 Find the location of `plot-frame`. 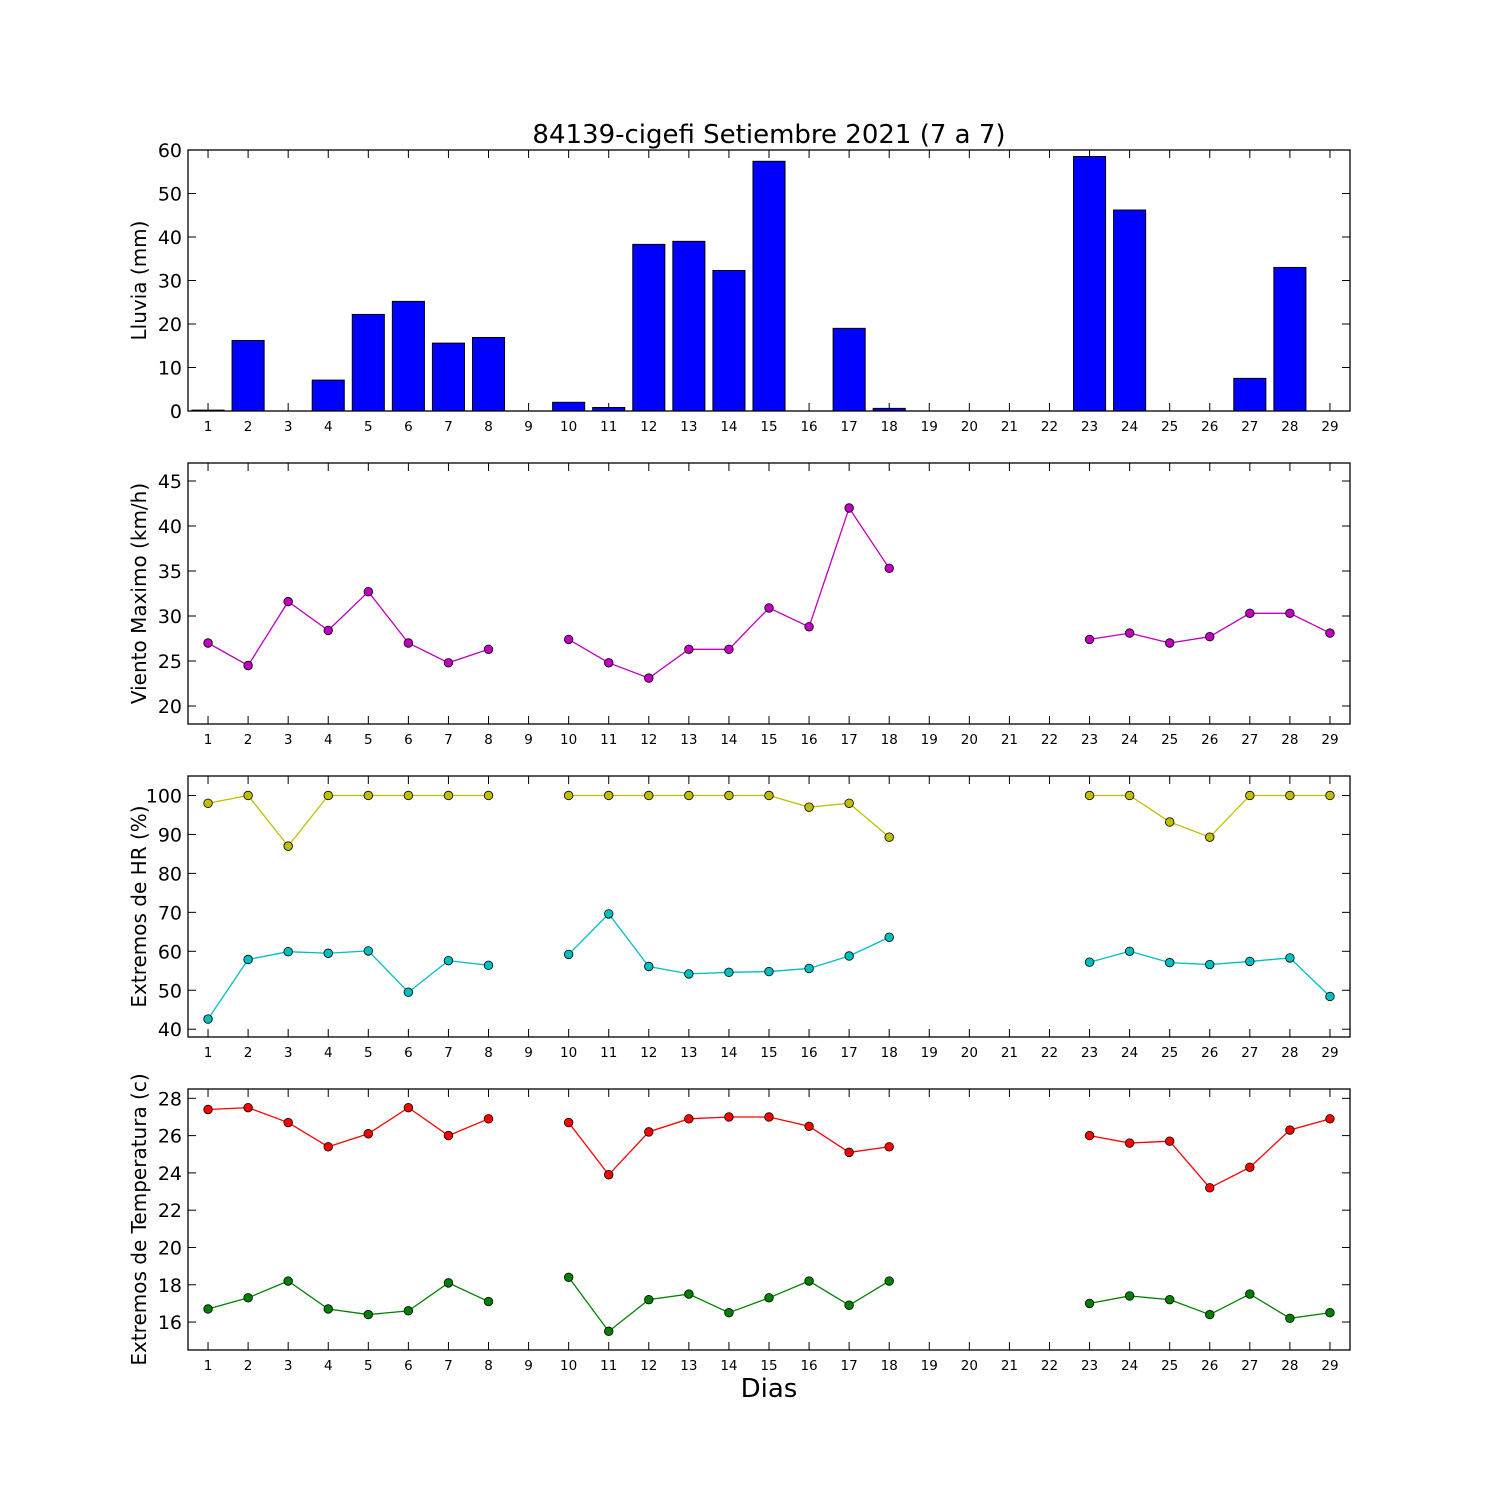

plot-frame is located at coordinates (769, 1219).